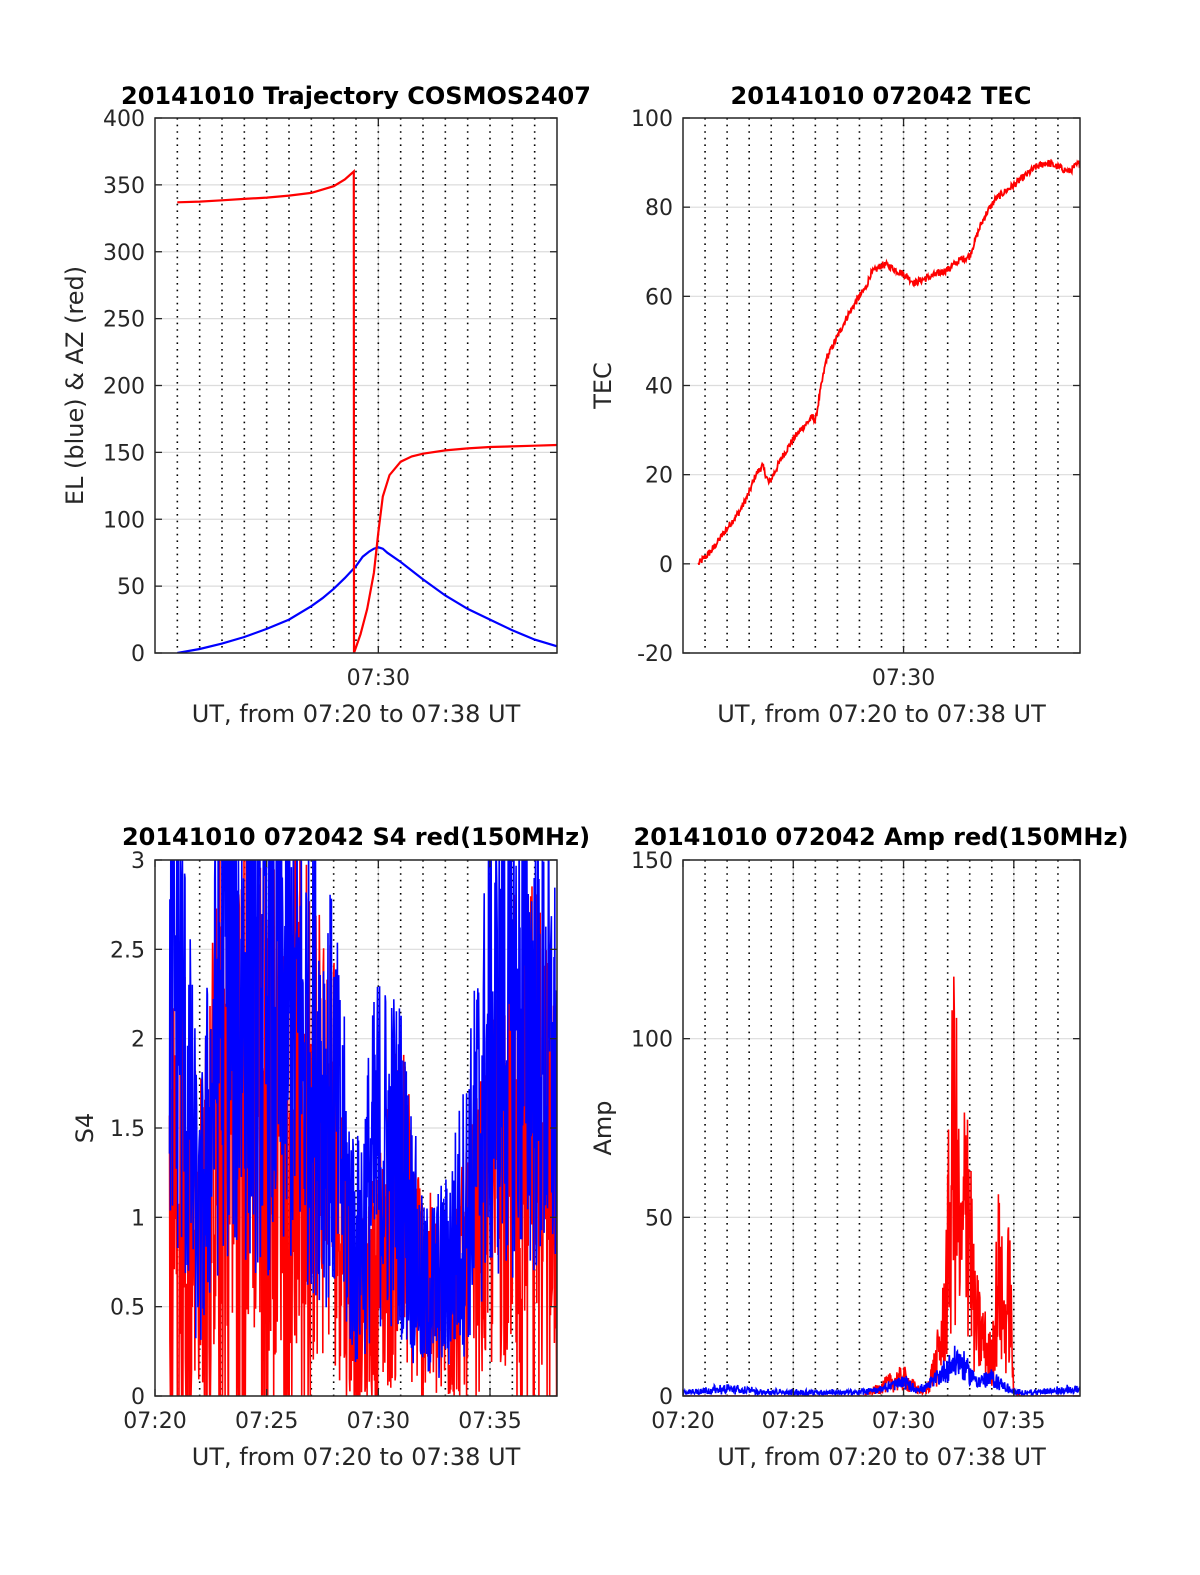 This screenshot has width=1200, height=1575. I want to click on y-tick-label: 400, so click(124, 119).